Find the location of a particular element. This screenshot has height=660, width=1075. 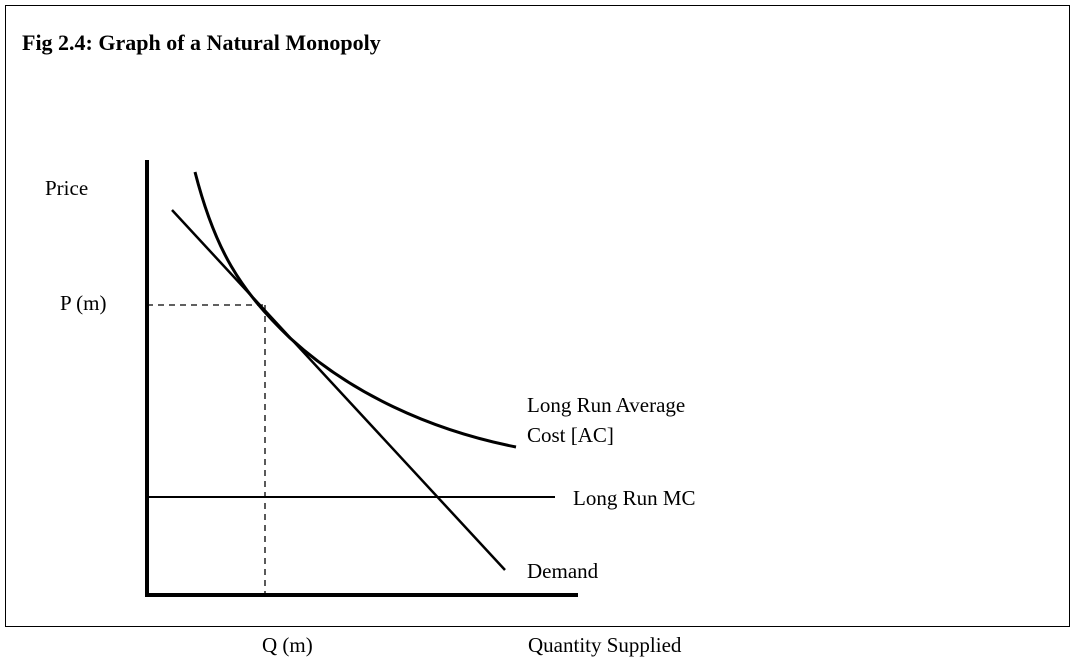

demand-label: Demand is located at coordinates (563, 571).